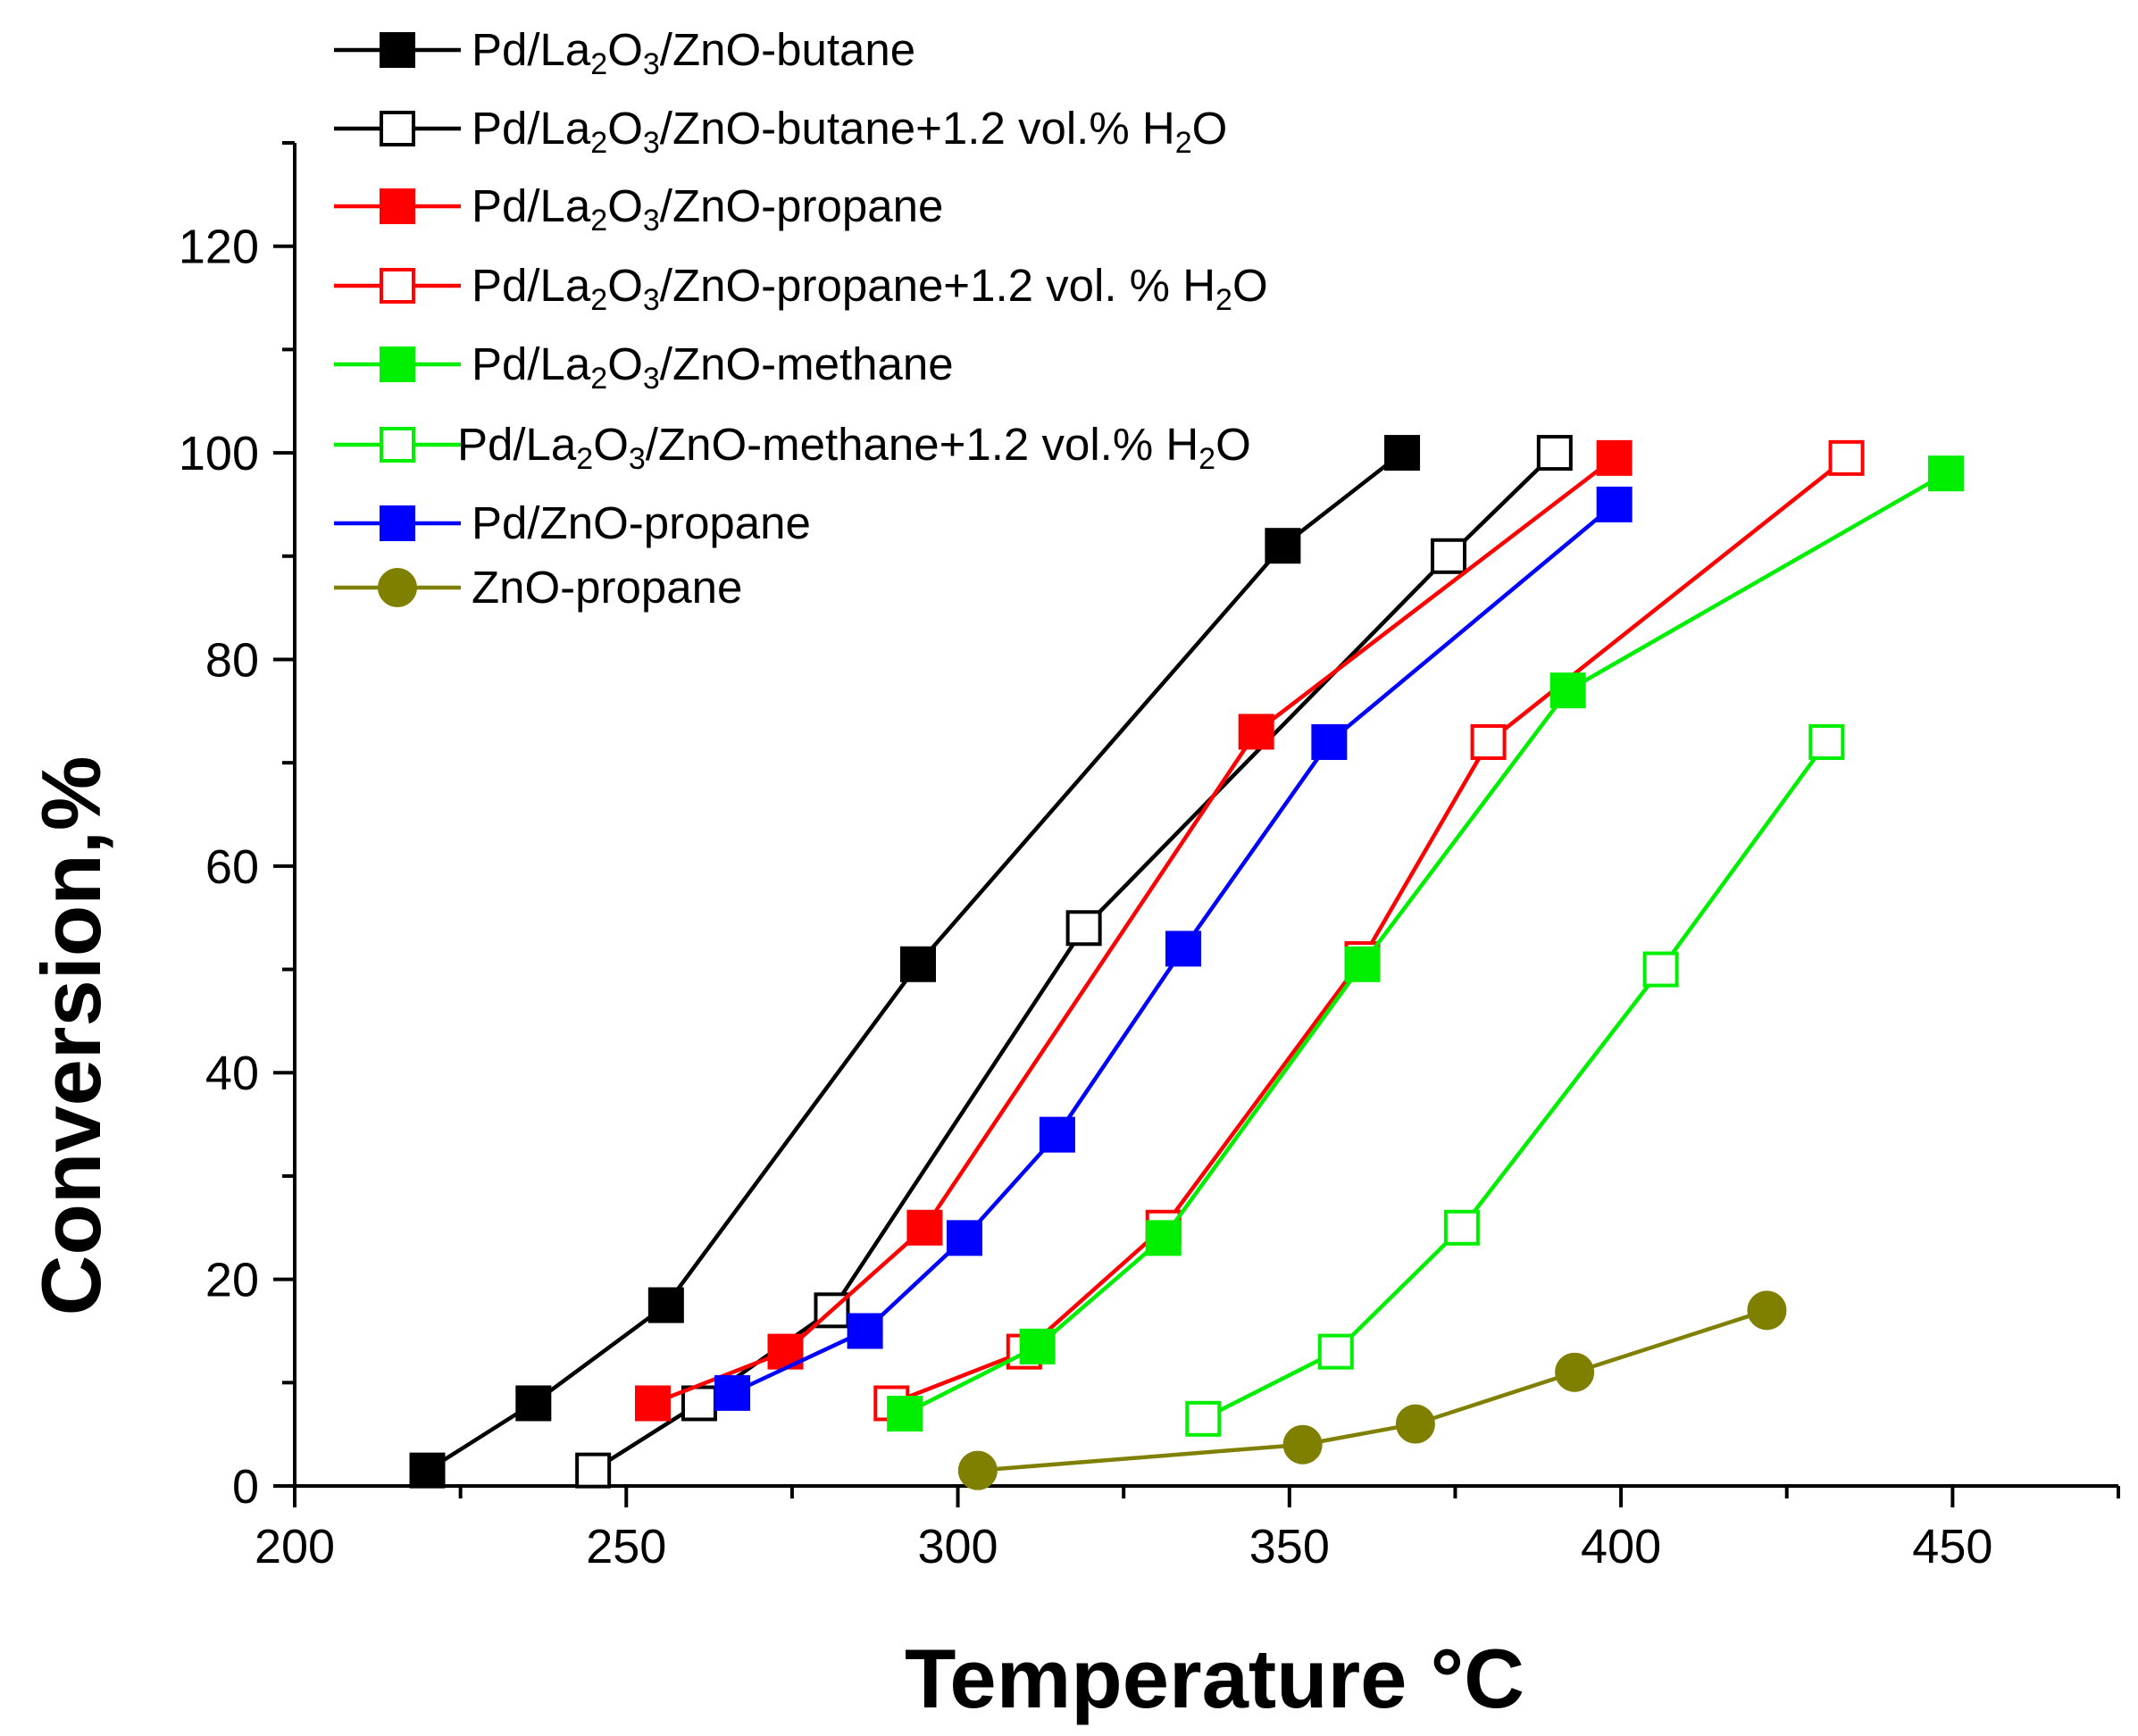 The image size is (2138, 1736). I want to click on y-tick-label: 120, so click(219, 247).